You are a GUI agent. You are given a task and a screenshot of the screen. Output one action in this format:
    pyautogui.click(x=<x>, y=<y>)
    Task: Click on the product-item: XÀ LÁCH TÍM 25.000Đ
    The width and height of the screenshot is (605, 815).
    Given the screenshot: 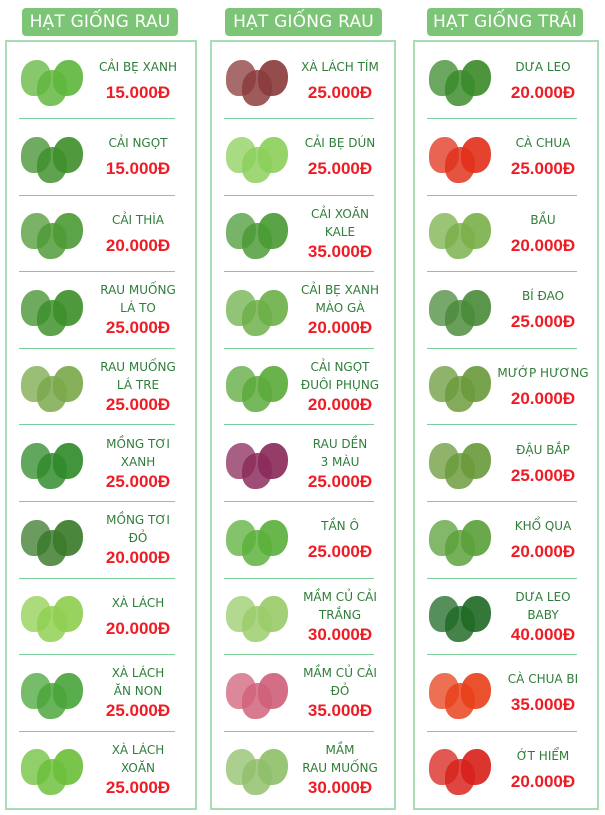 What is the action you would take?
    pyautogui.click(x=303, y=80)
    